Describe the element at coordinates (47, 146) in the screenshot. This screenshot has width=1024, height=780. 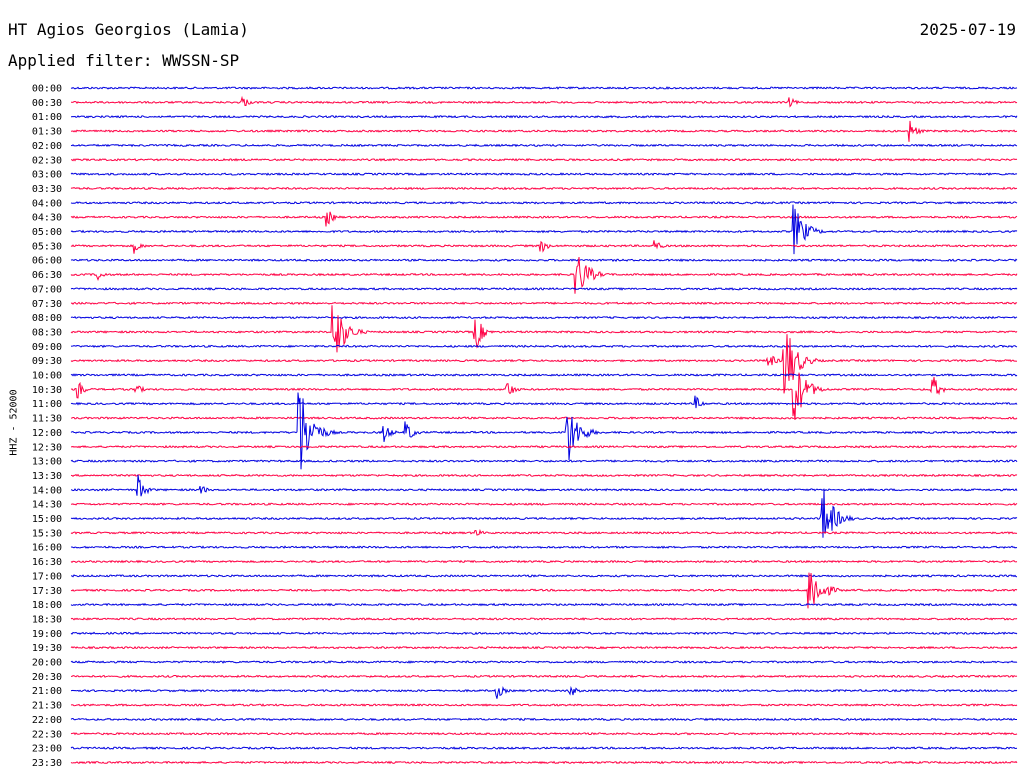
I see `time-label: 02:00` at that location.